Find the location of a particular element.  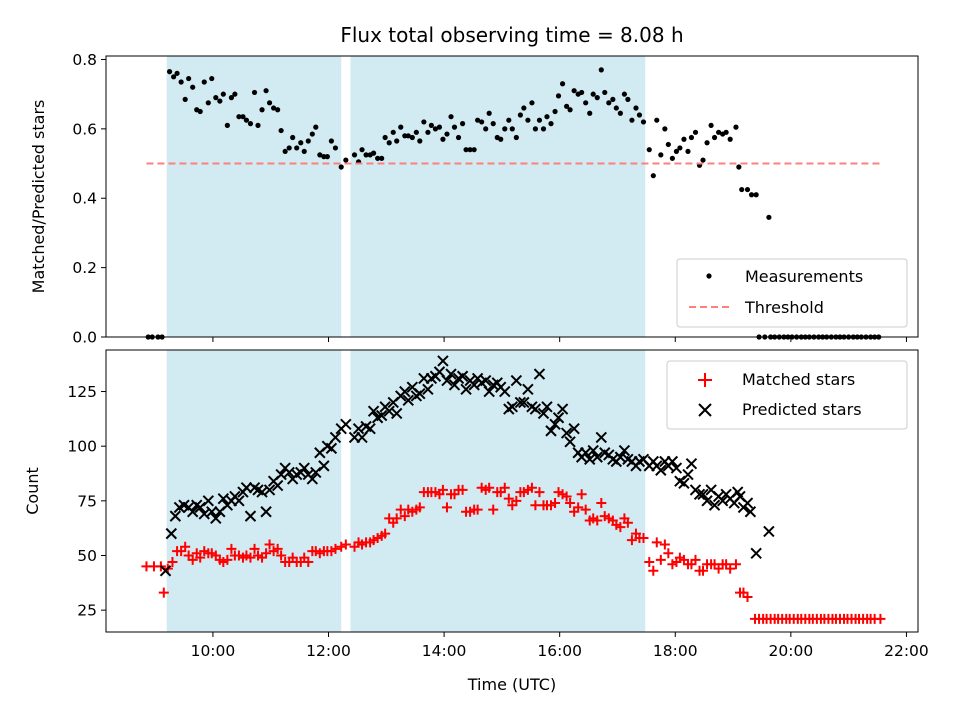

bottom-x-tick-label: 20:00 is located at coordinates (791, 651).